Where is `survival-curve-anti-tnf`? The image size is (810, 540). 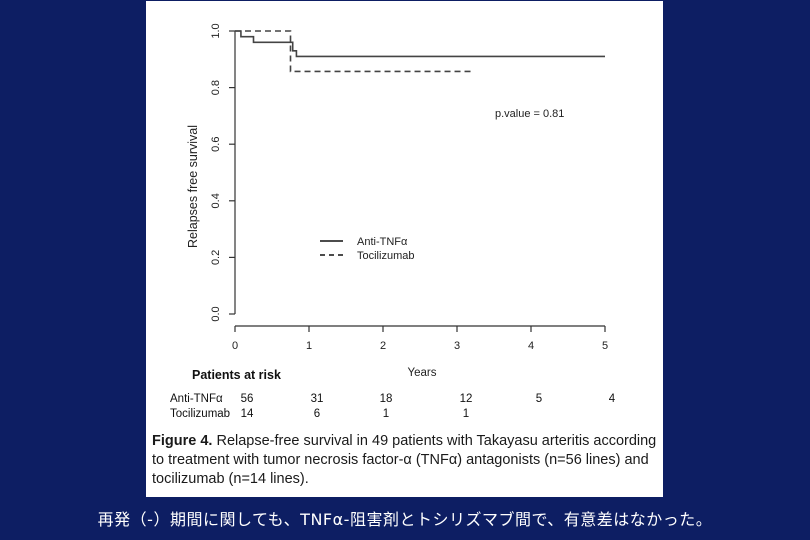
survival-curve-anti-tnf is located at coordinates (420, 44).